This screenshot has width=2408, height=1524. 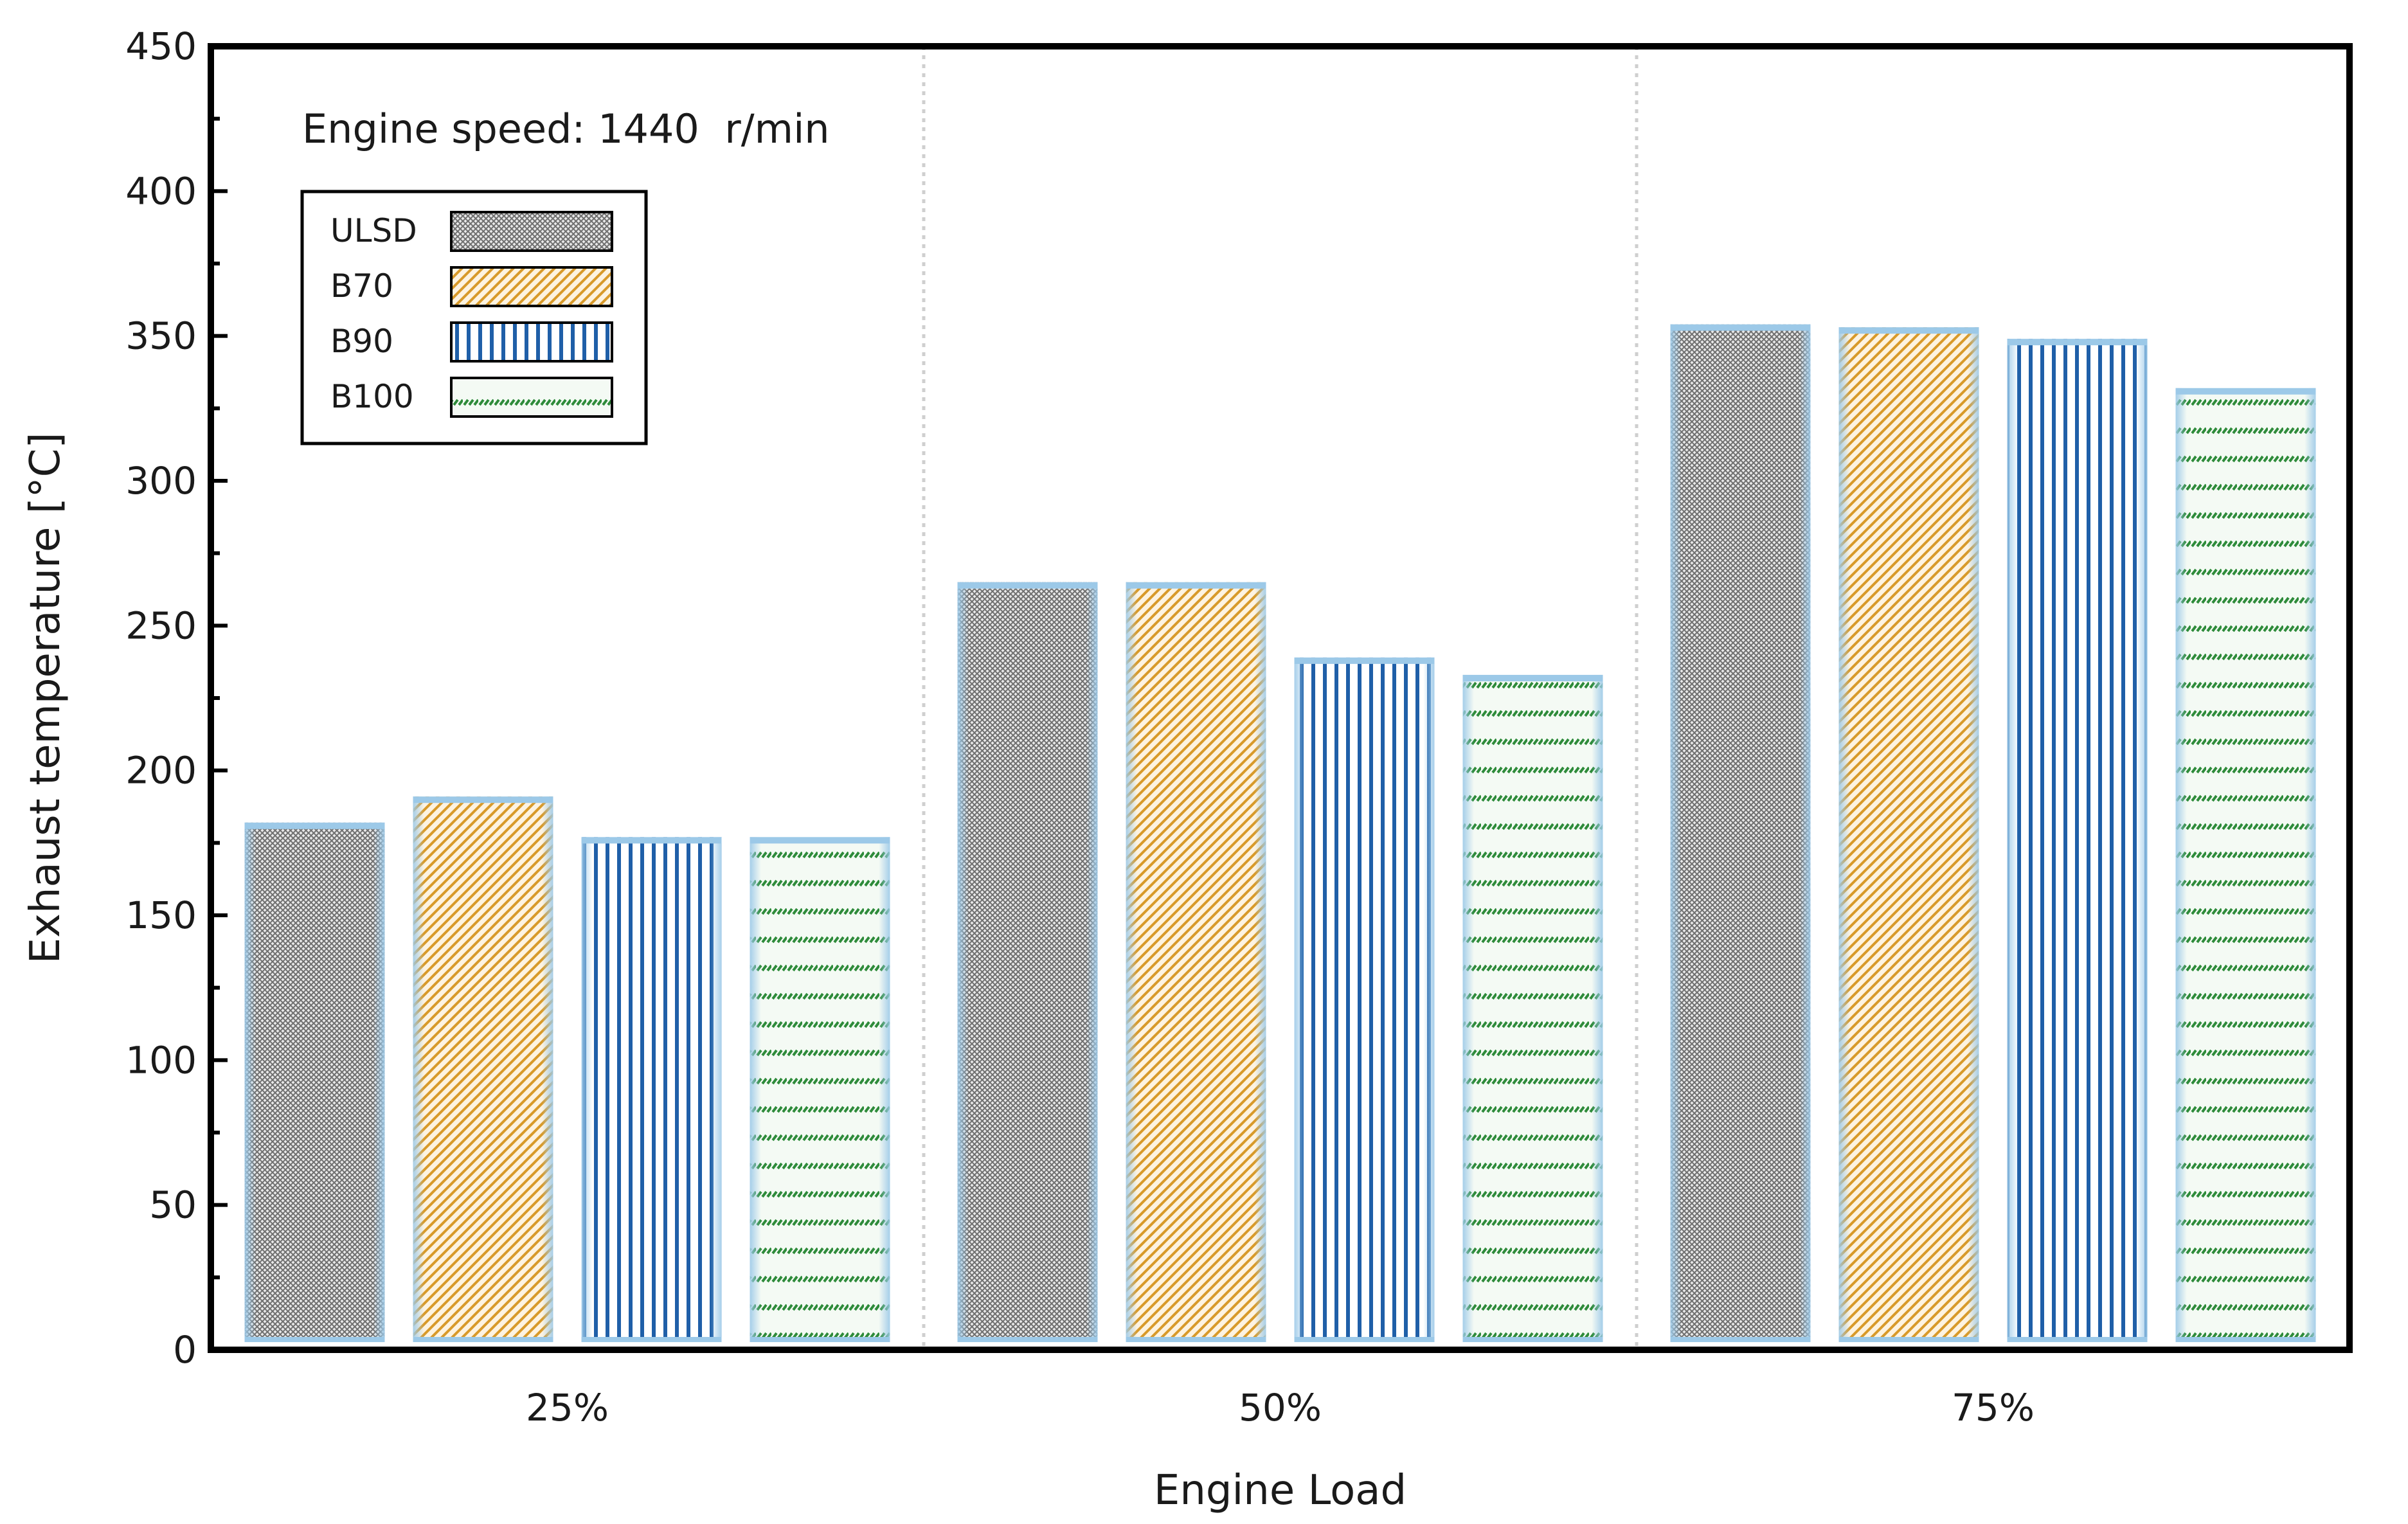 I want to click on bar-ulsd-50-cap, so click(x=1027, y=585).